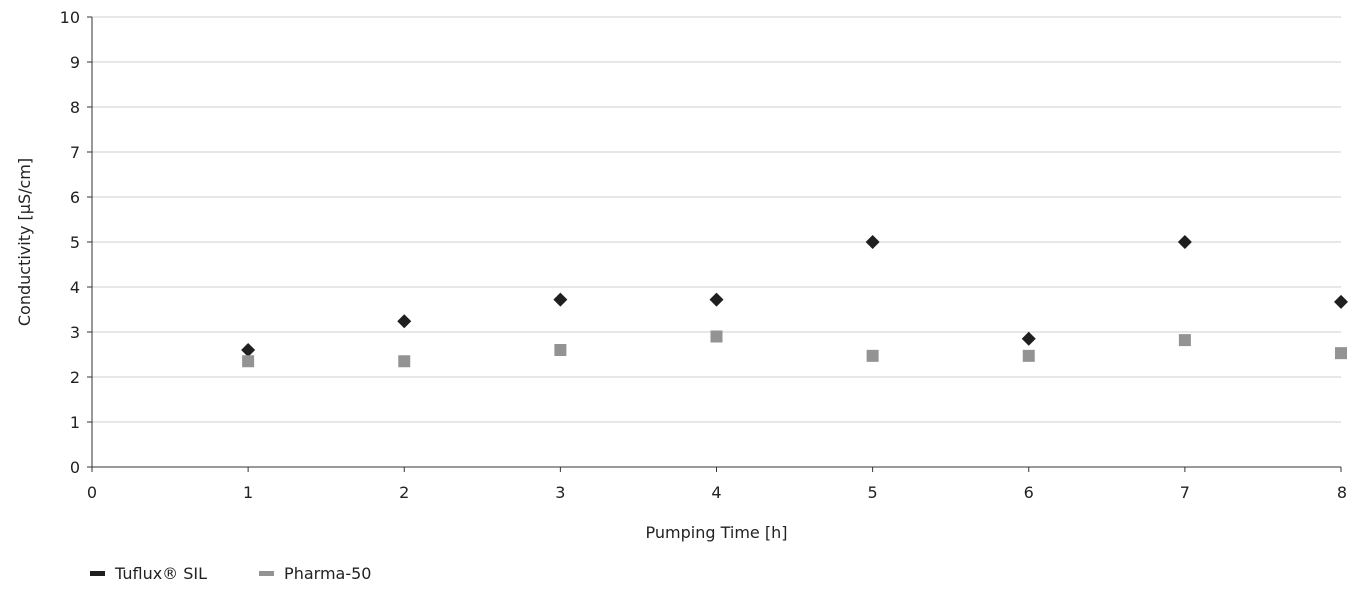 This screenshot has width=1357, height=589. Describe the element at coordinates (97, 573) in the screenshot. I see `legend-swatch-tuflux` at that location.